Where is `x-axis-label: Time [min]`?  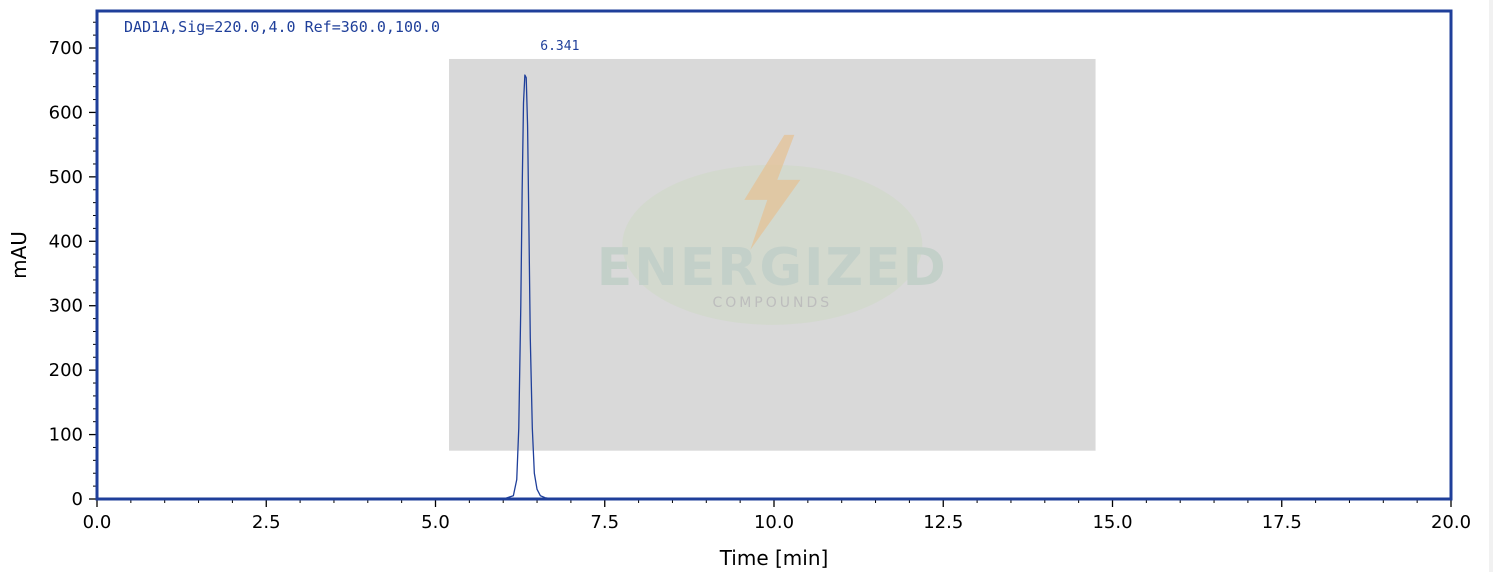 x-axis-label: Time [min] is located at coordinates (774, 558).